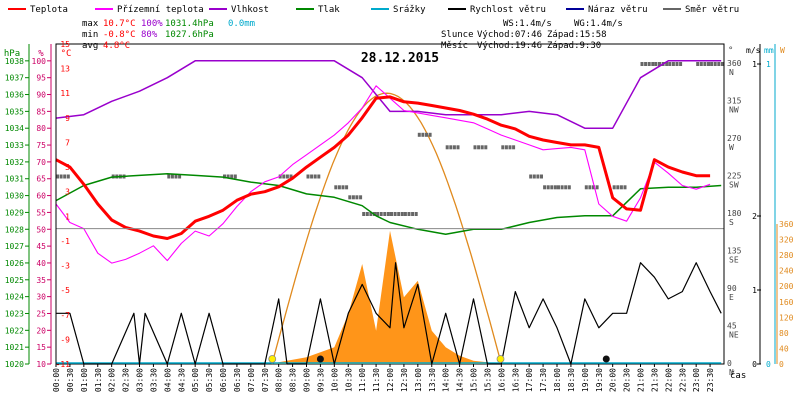  What do you see at coordinates (90, 24) in the screenshot?
I see `stats-max-label: max` at bounding box center [90, 24].